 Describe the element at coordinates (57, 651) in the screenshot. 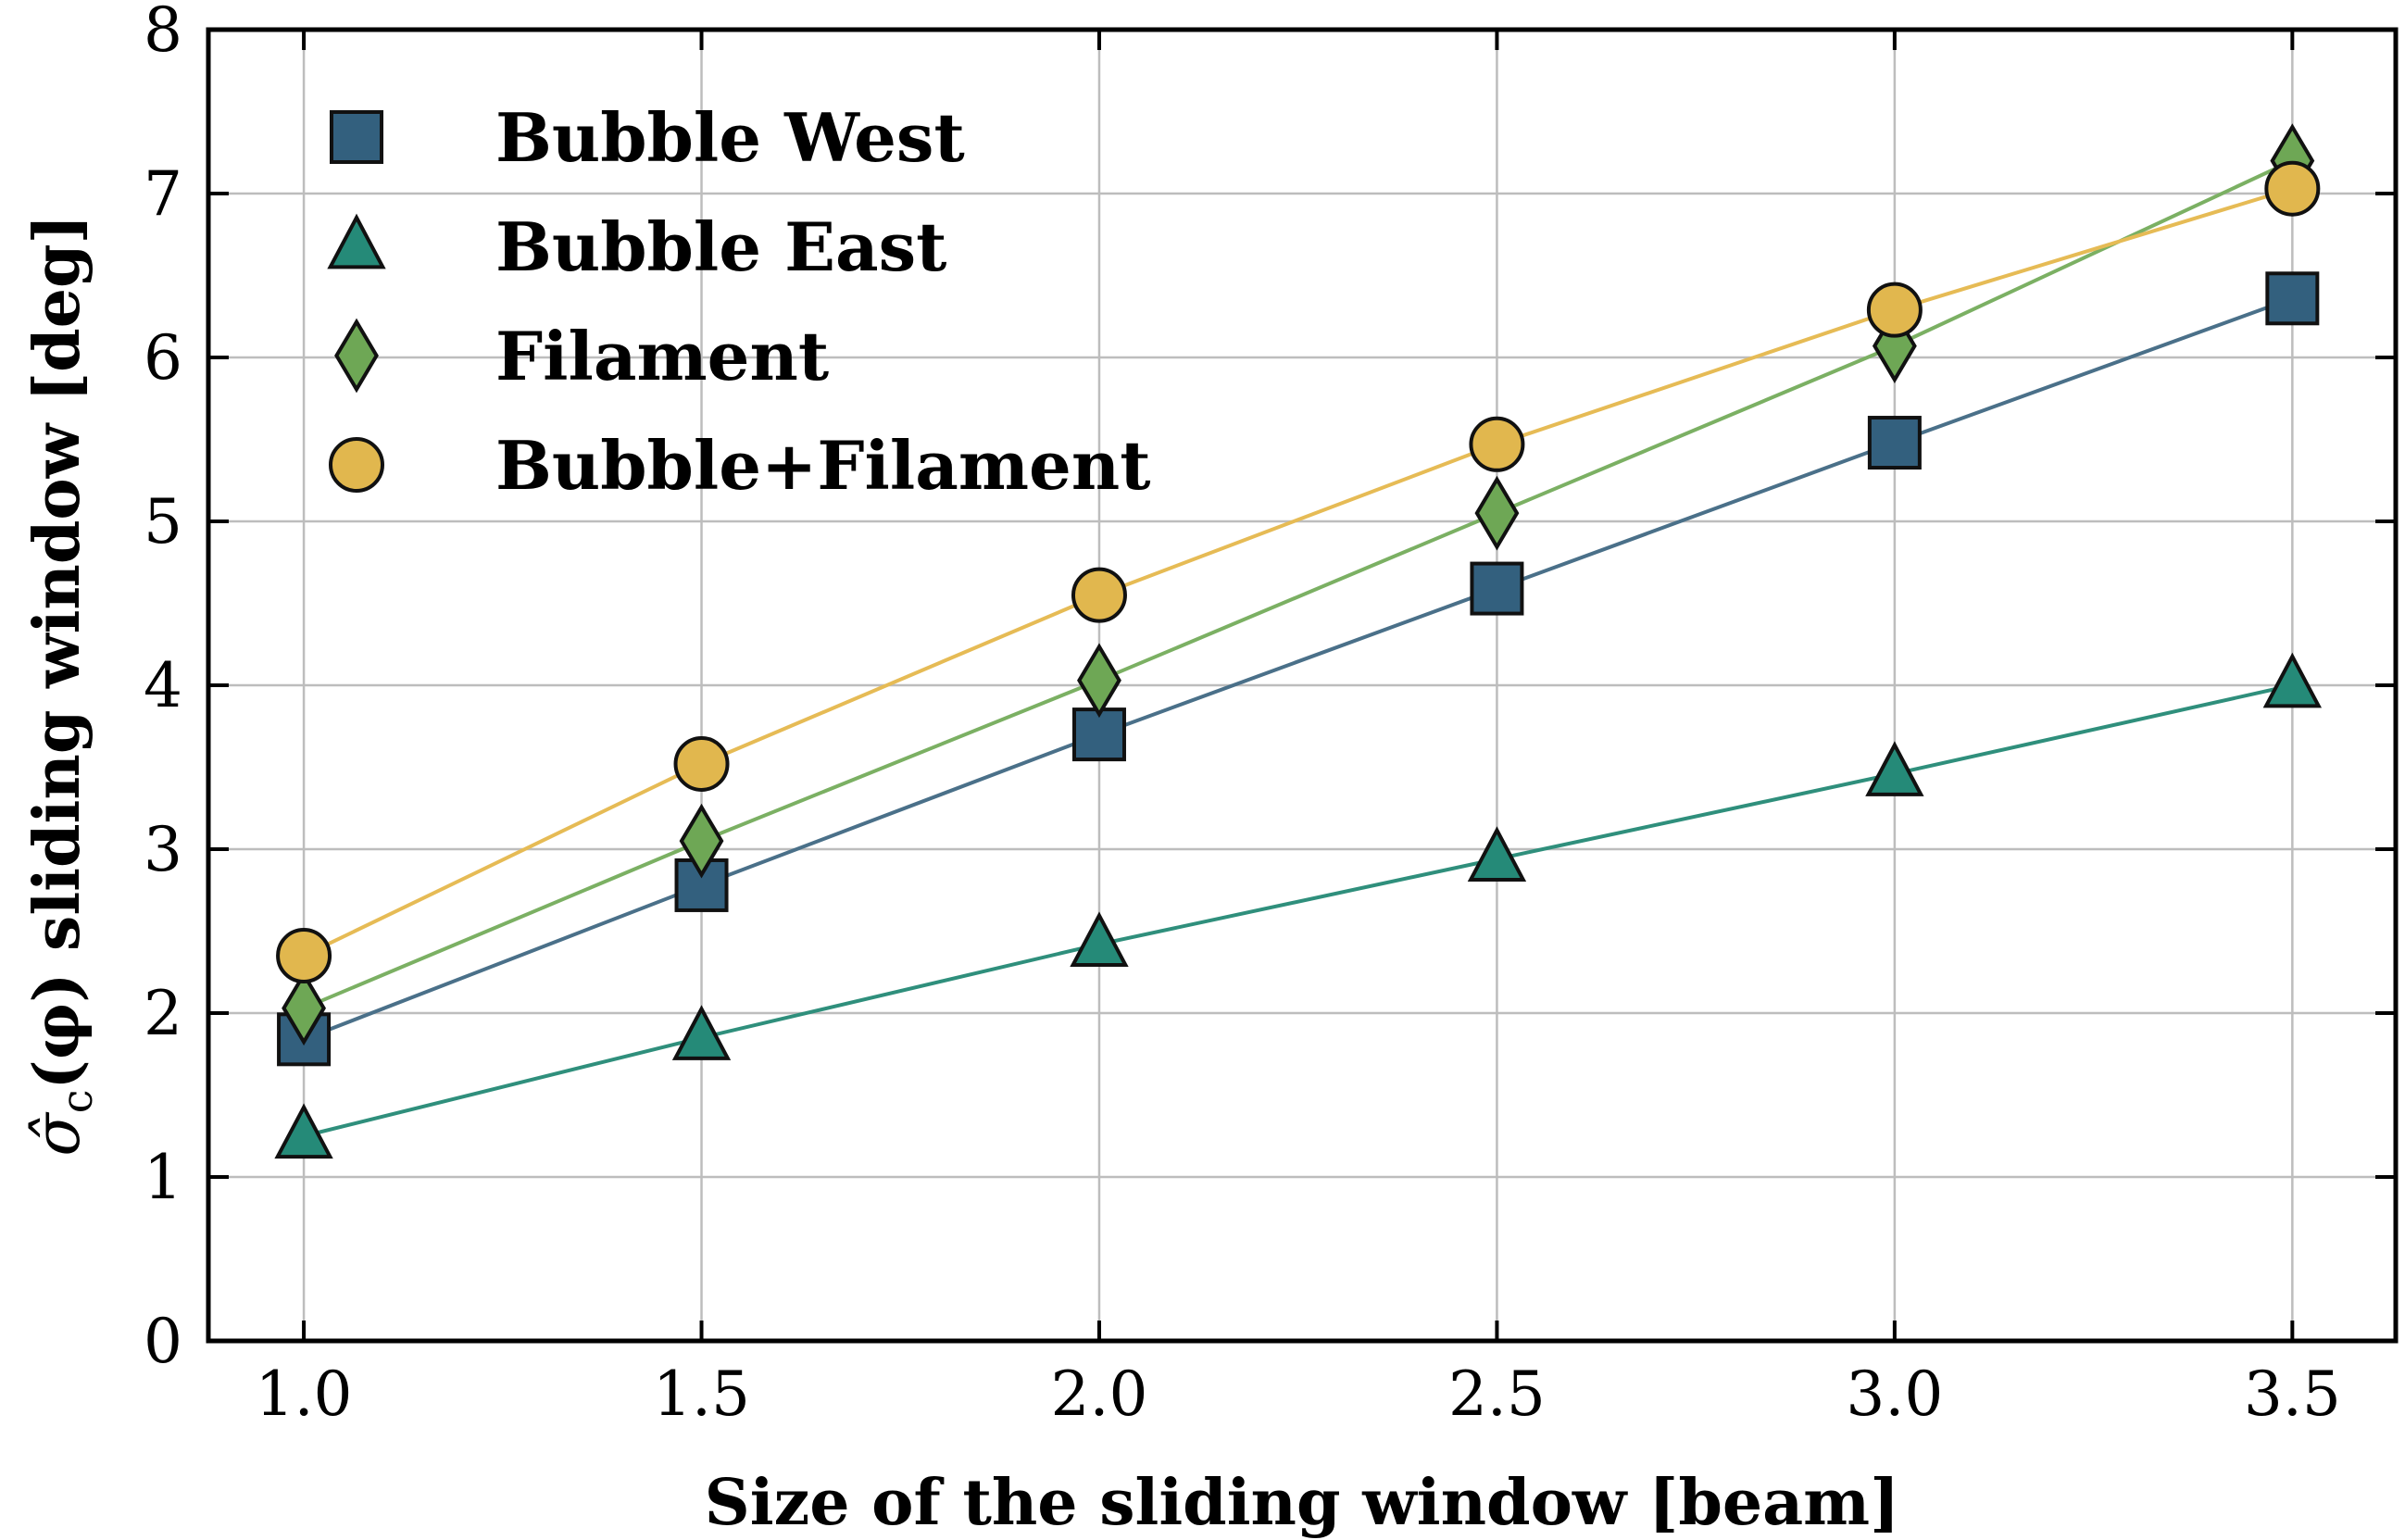

I see `y-axis-label-text: (φ) sliding window [deg]` at that location.